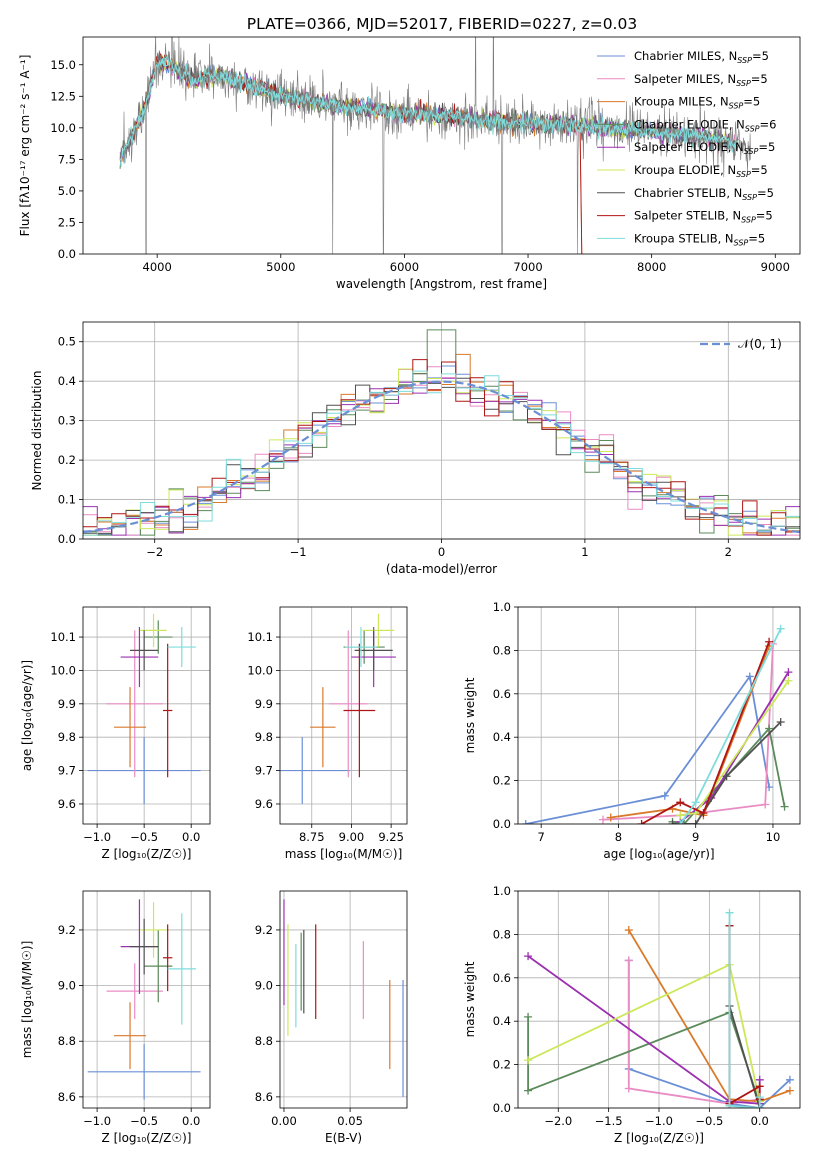 This screenshot has height=1175, width=819. I want to click on y-tick-label: 15.0, so click(63, 65).